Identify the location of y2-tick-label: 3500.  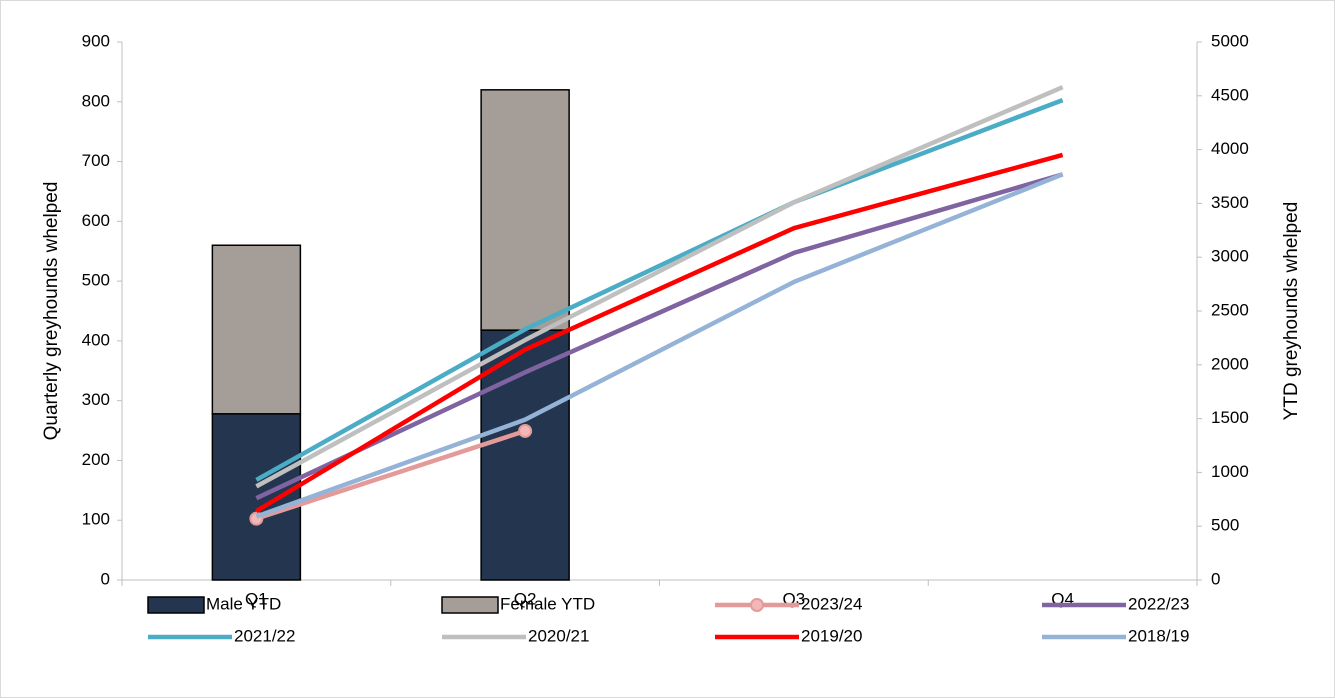
(1230, 202).